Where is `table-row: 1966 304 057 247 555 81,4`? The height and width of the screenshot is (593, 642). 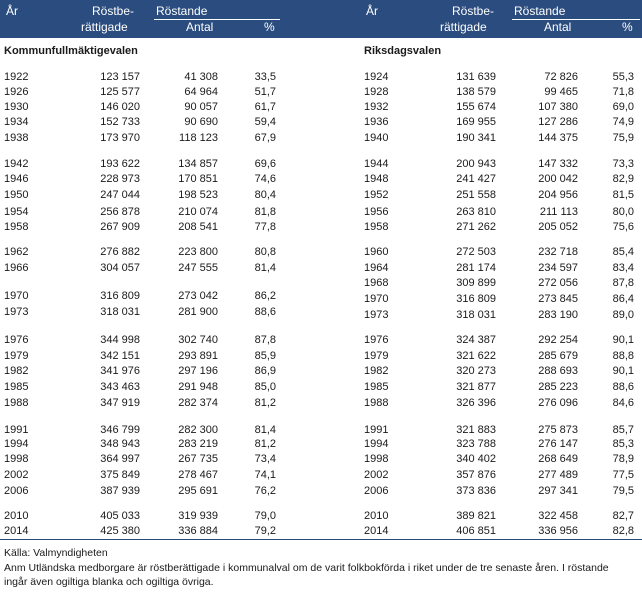 table-row: 1966 304 057 247 555 81,4 is located at coordinates (321, 268).